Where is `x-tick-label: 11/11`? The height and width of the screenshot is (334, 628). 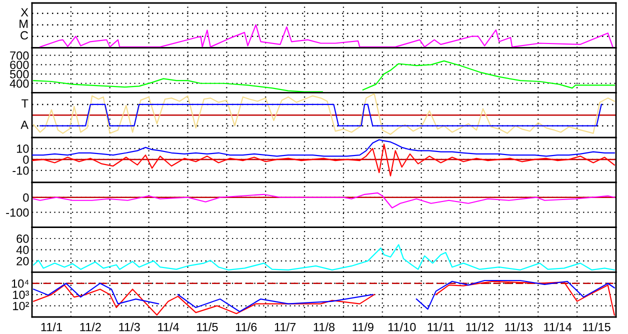
x-tick-label: 11/11 is located at coordinates (441, 327).